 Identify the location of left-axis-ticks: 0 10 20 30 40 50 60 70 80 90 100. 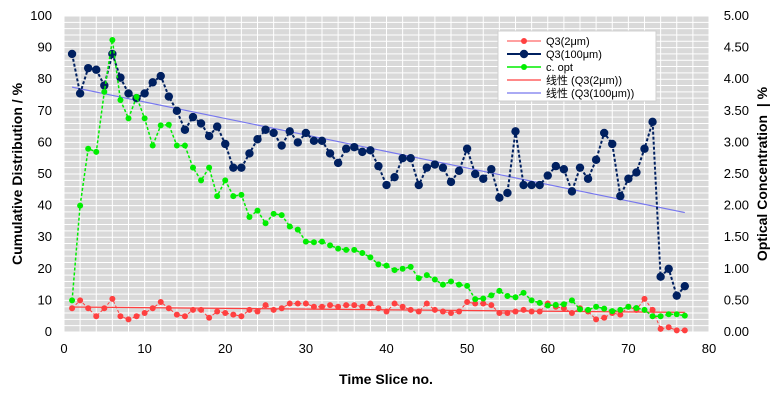
(41, 173).